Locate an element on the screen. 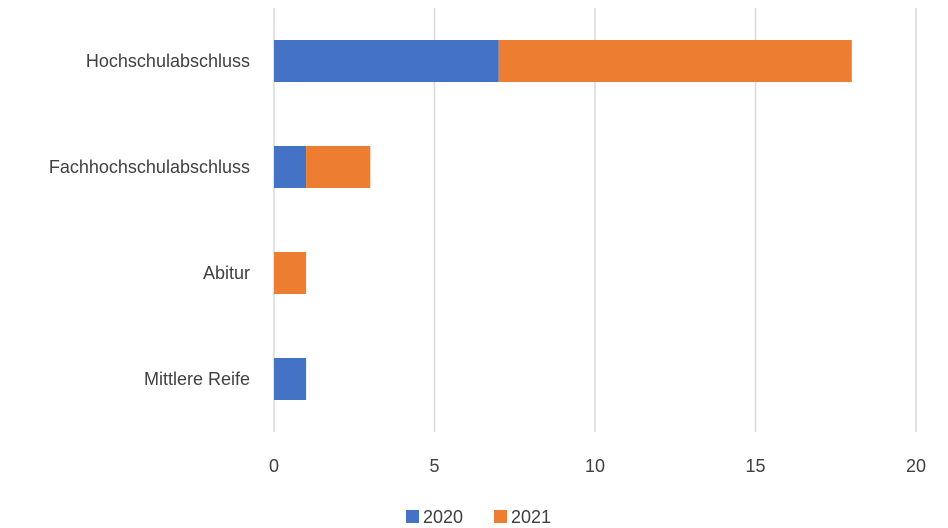 The width and height of the screenshot is (948, 528). x-tick-label: 5 is located at coordinates (434, 466).